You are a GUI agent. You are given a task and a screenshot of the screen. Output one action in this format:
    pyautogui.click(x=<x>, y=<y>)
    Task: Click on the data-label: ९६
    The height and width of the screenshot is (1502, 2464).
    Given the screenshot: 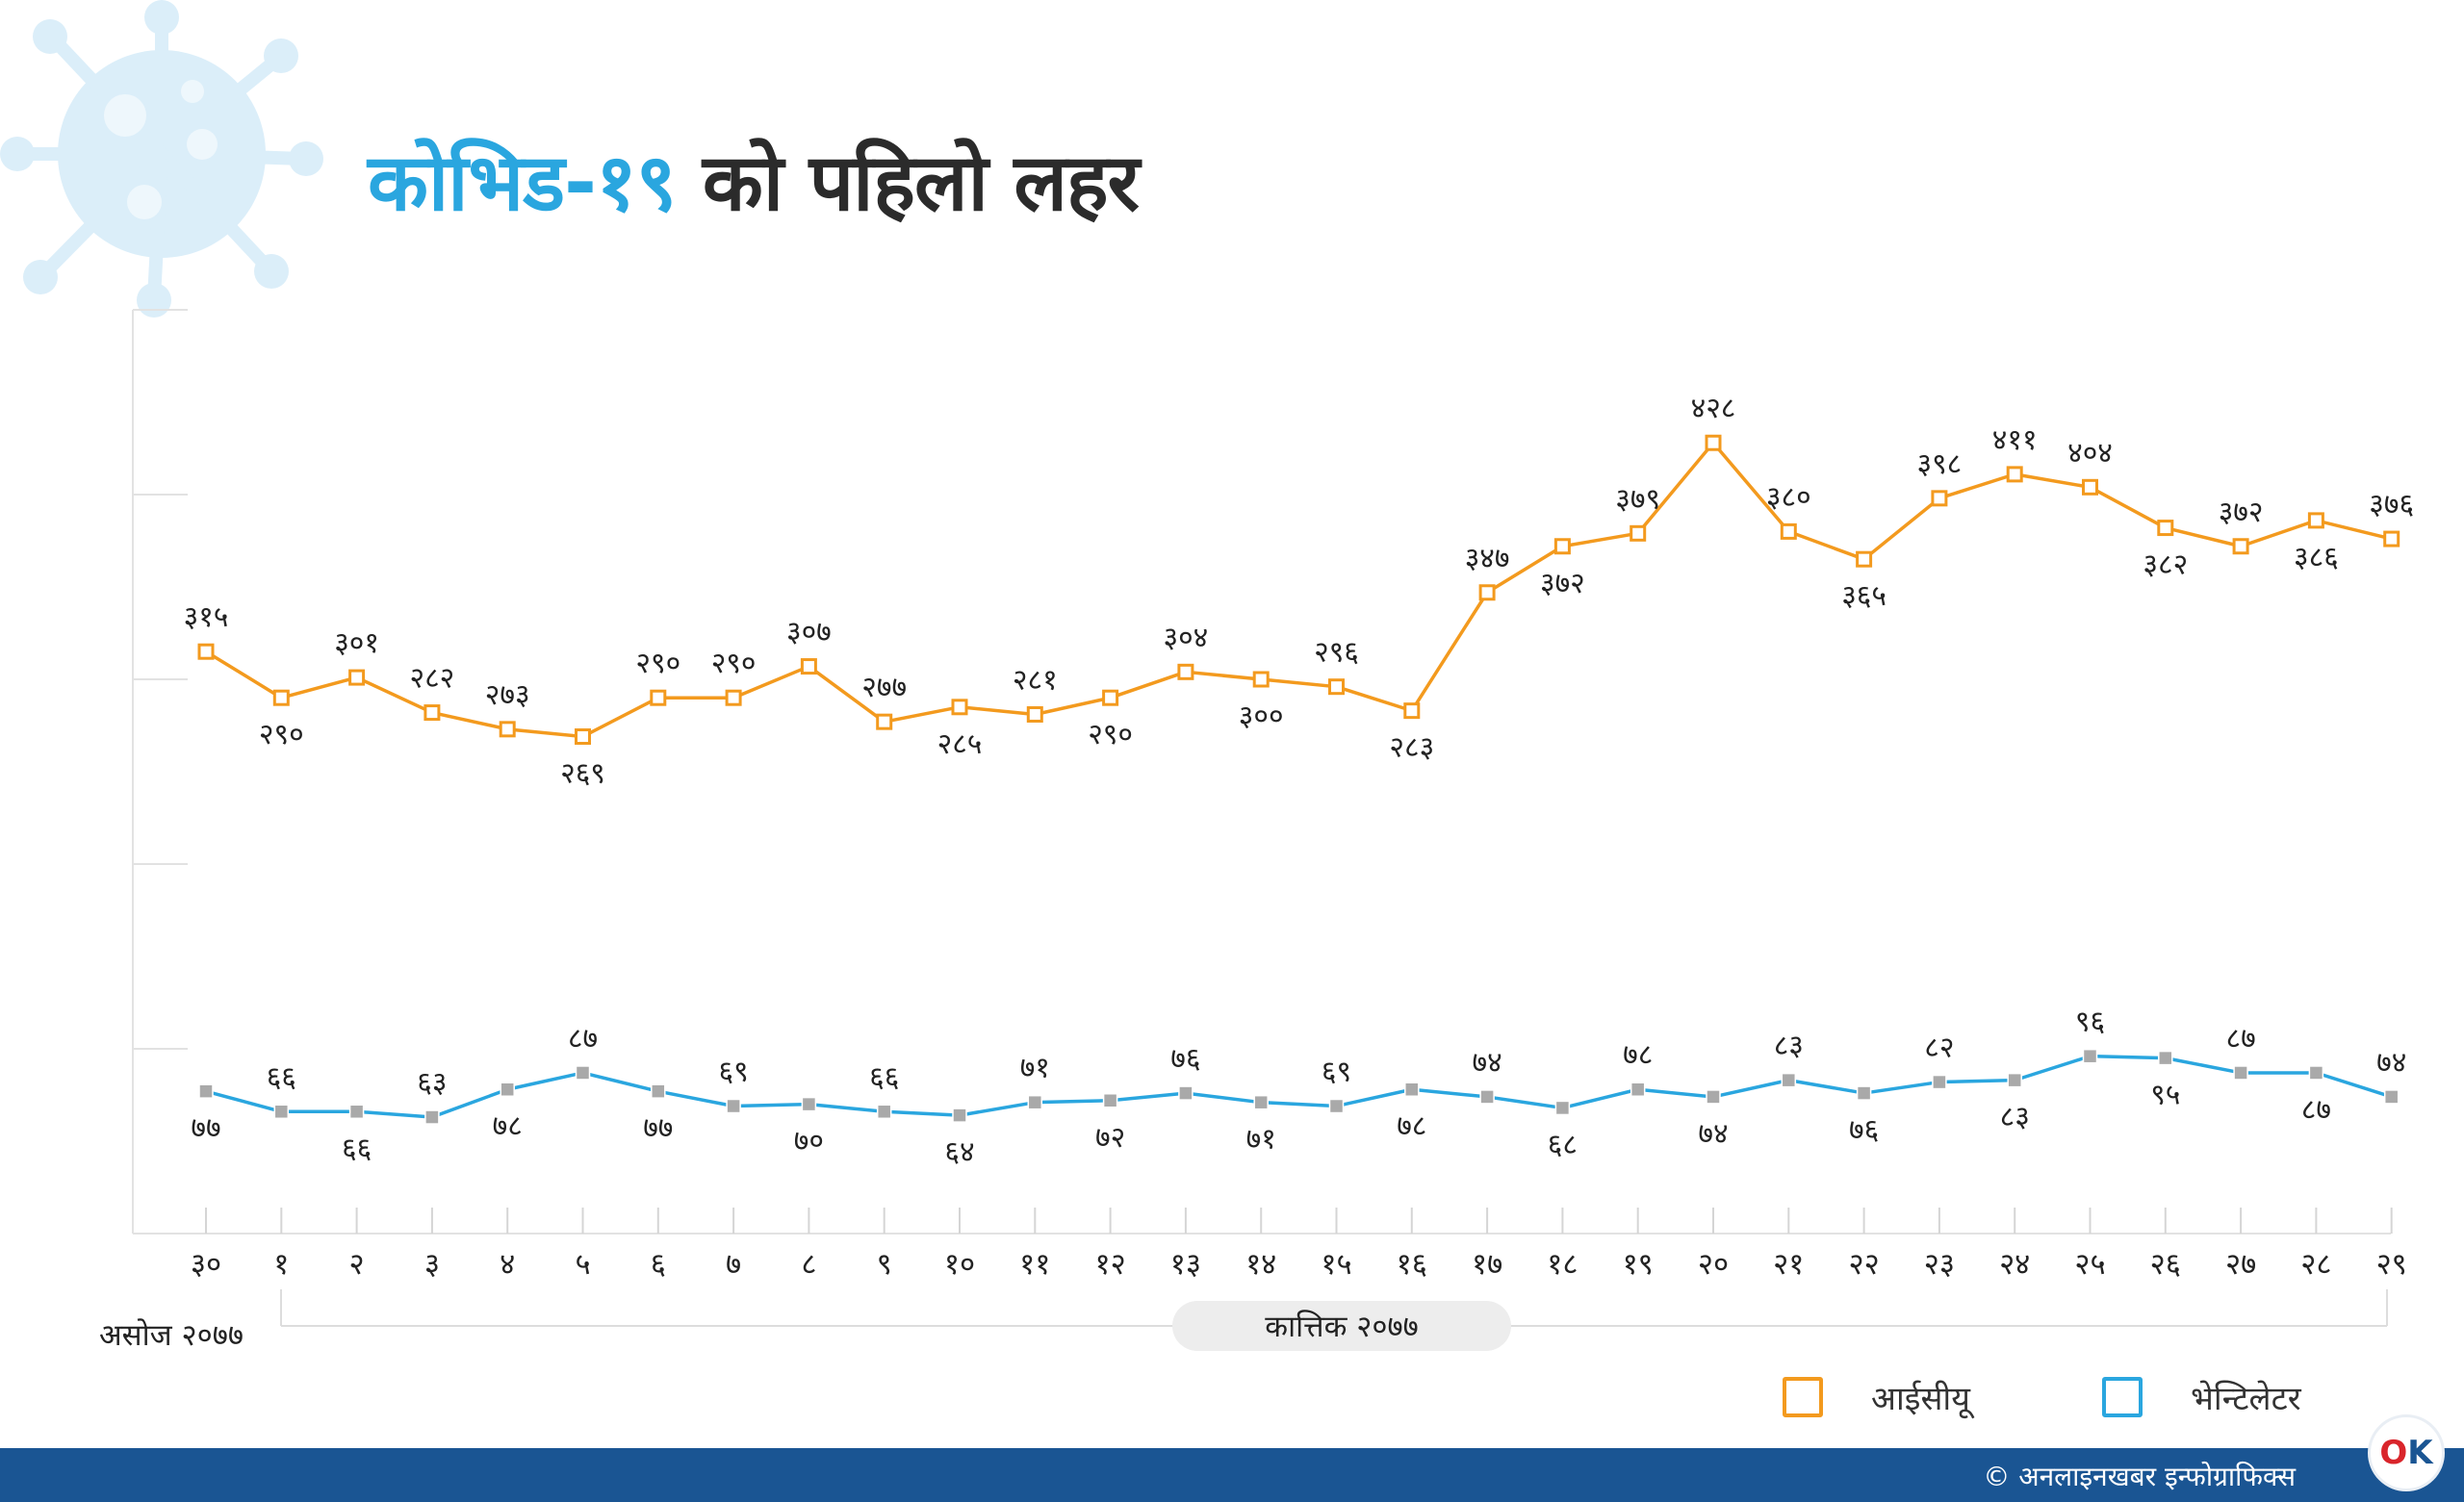 What is the action you would take?
    pyautogui.click(x=2090, y=1023)
    